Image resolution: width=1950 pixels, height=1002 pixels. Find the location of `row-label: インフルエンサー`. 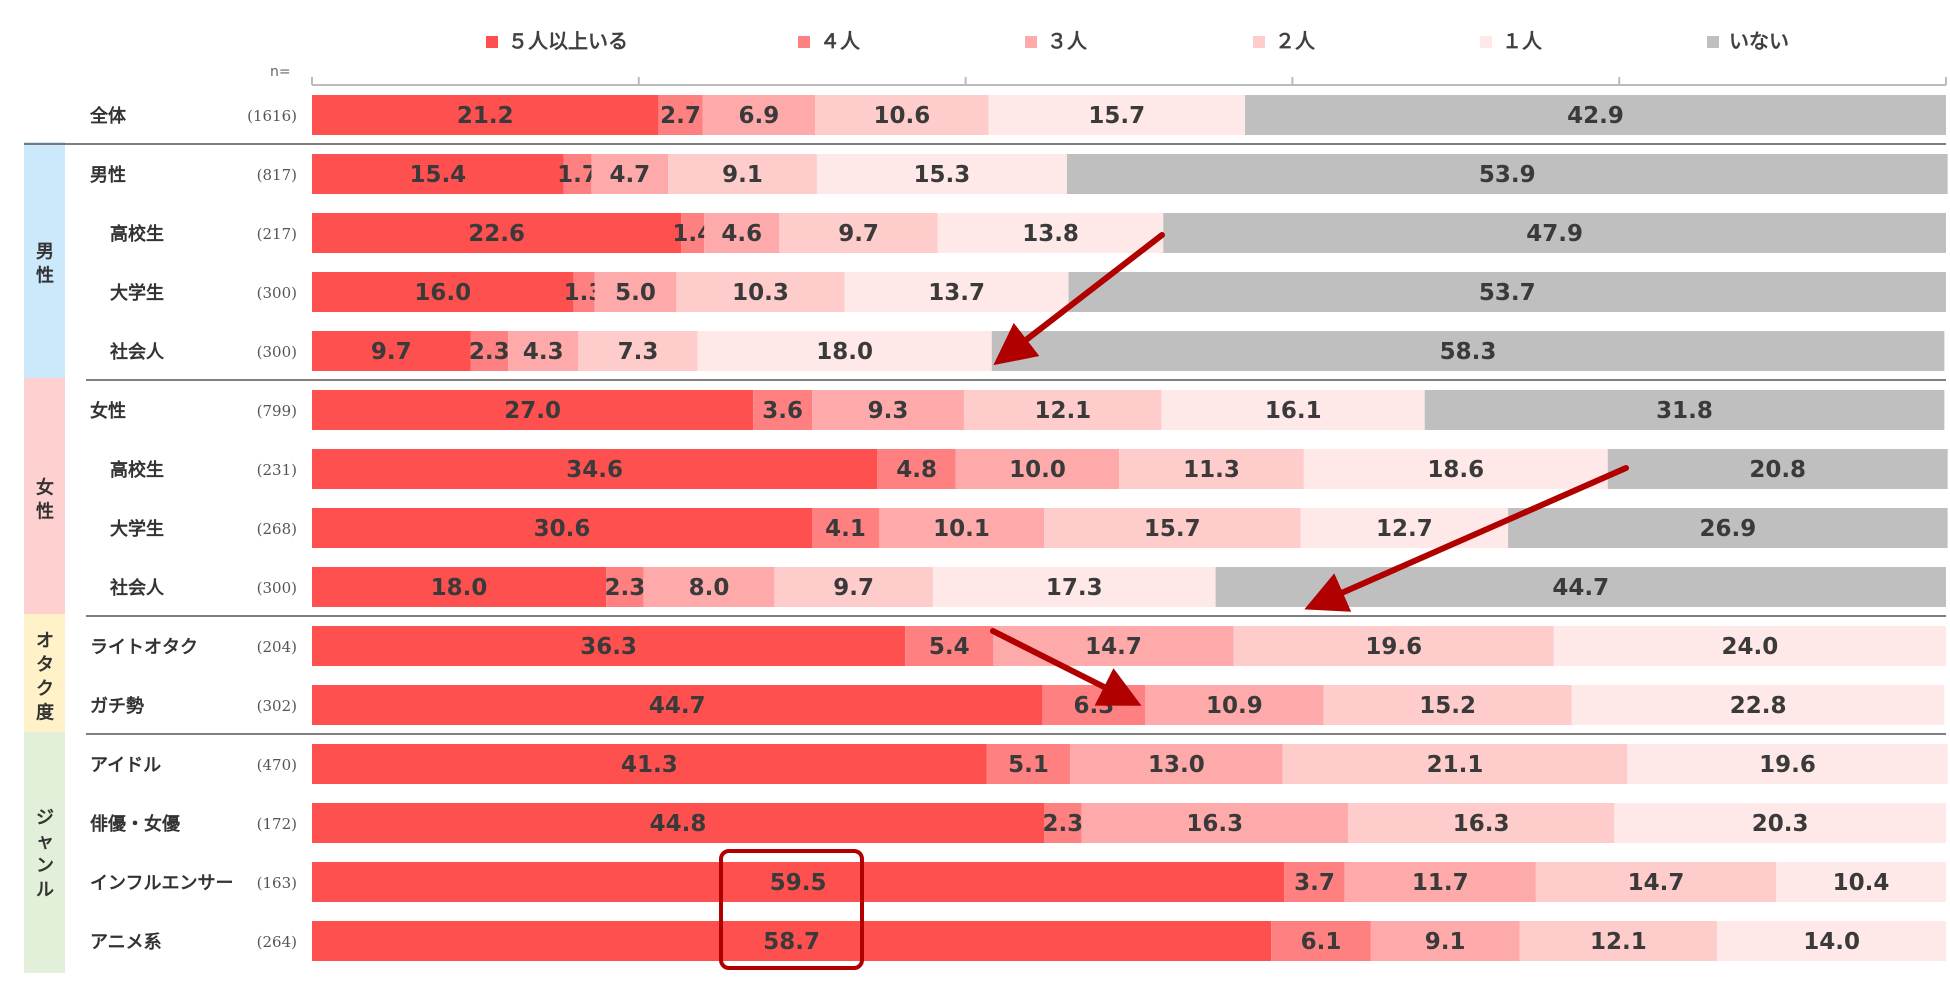

row-label: インフルエンサー is located at coordinates (161, 883).